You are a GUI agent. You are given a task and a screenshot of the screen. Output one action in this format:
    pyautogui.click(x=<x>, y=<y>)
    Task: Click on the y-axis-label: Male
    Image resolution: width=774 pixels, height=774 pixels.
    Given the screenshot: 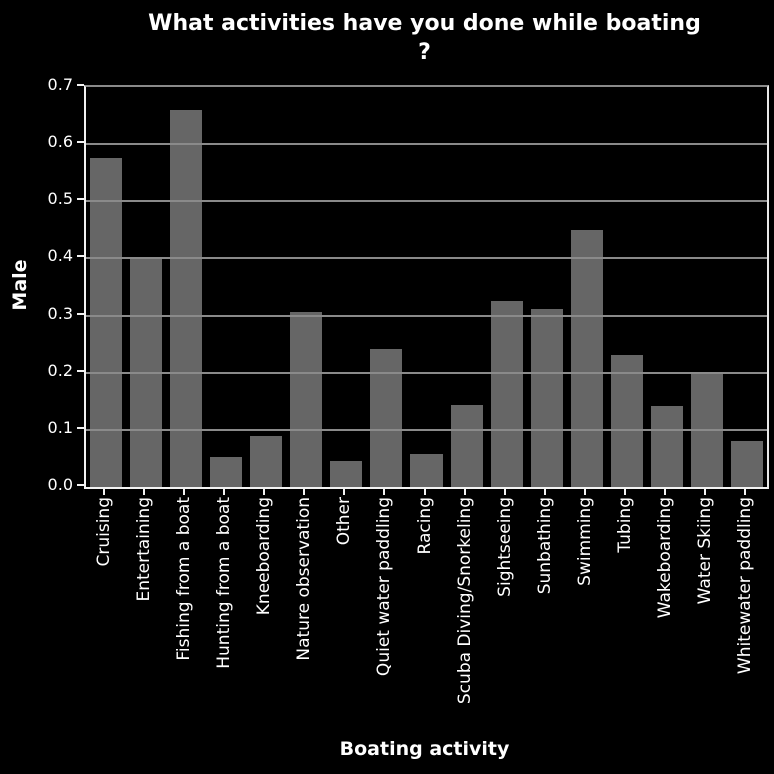 What is the action you would take?
    pyautogui.click(x=20, y=285)
    